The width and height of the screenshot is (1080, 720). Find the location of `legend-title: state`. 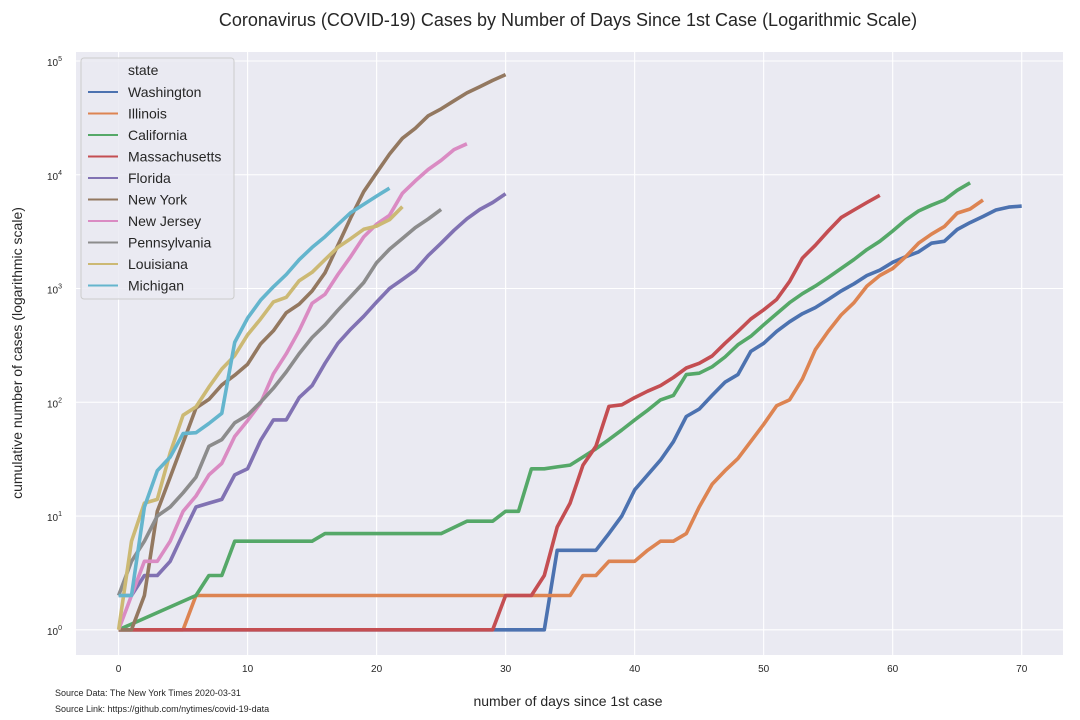

legend-title: state is located at coordinates (143, 70).